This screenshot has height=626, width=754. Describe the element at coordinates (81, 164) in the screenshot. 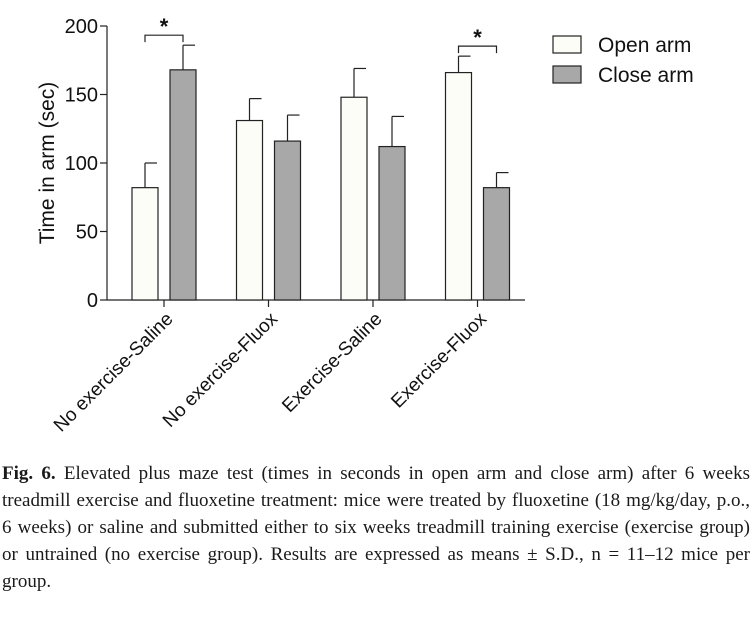

I see `y-tick-label: 100` at that location.